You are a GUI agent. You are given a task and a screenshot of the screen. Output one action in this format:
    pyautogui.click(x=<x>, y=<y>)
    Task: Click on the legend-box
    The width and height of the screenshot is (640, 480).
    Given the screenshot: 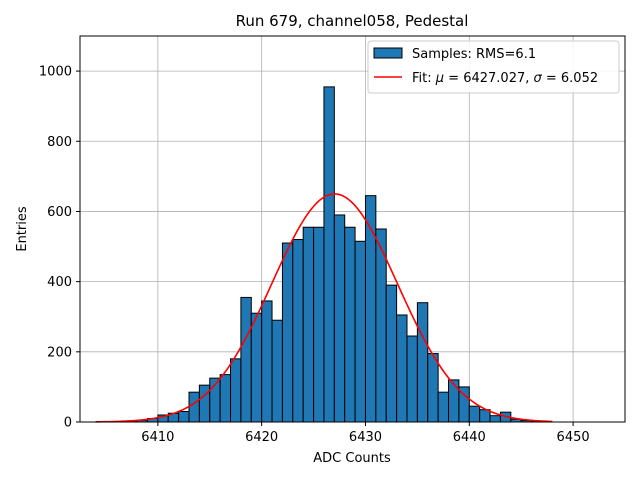 What is the action you would take?
    pyautogui.click(x=493, y=67)
    